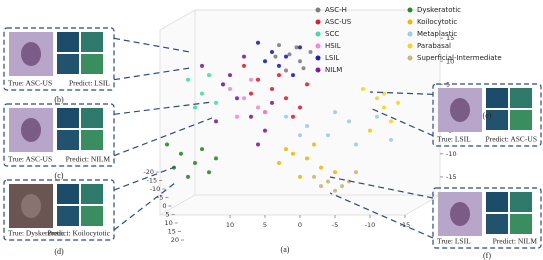  Describe the element at coordinates (487, 255) in the screenshot. I see `panel-label: (f)` at that location.